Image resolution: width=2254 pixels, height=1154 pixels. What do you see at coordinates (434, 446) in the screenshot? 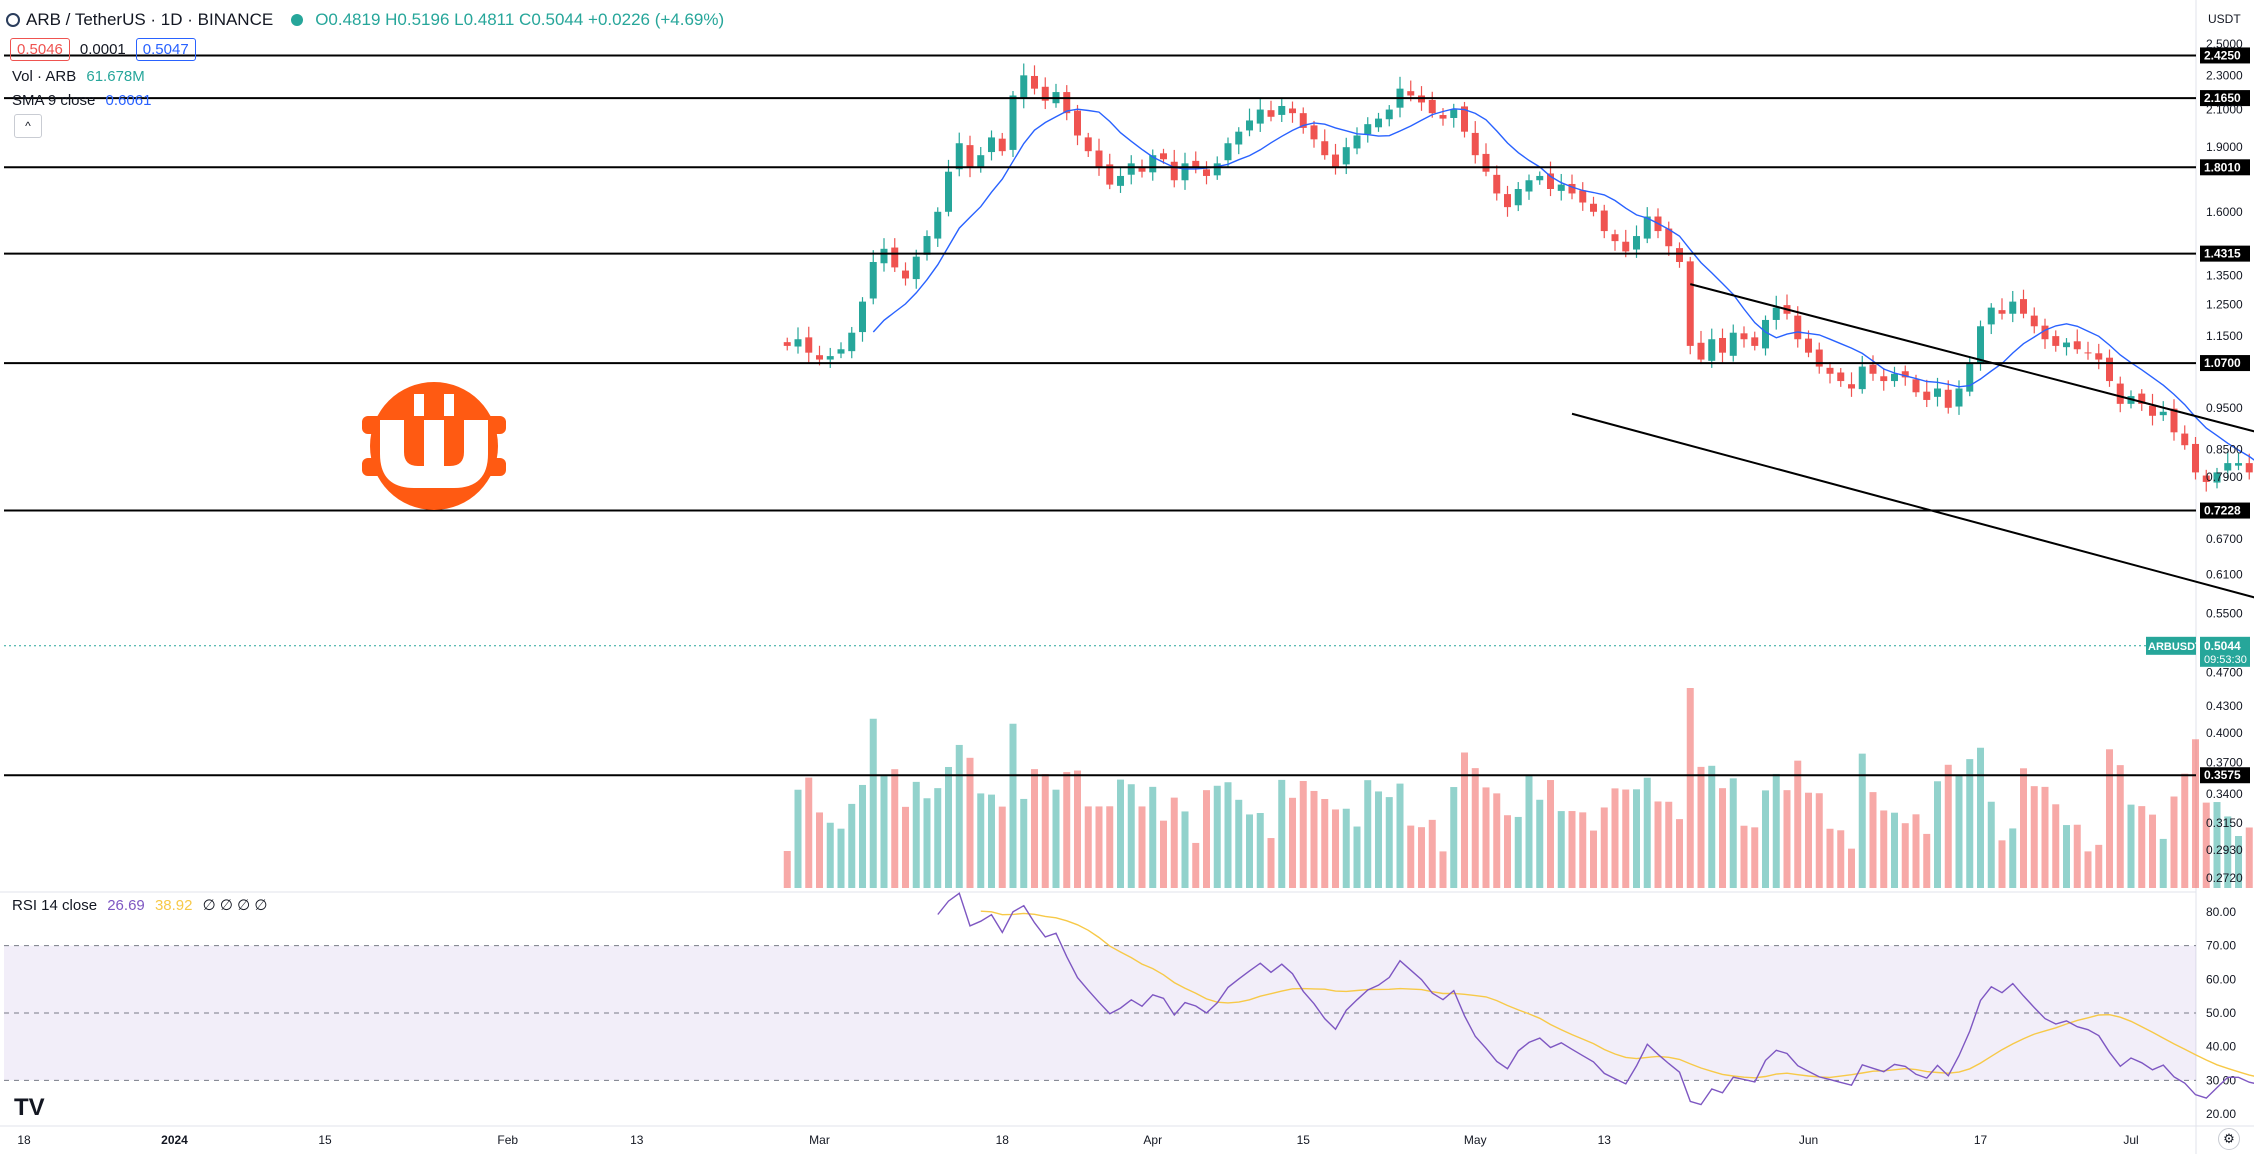
I see `brand-logo` at bounding box center [434, 446].